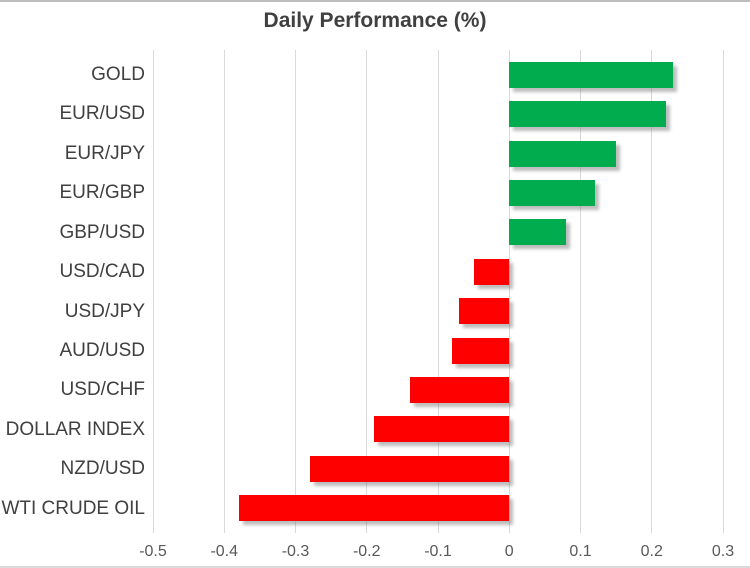 Image resolution: width=750 pixels, height=568 pixels. Describe the element at coordinates (723, 551) in the screenshot. I see `x-tick-label: 0.3` at that location.